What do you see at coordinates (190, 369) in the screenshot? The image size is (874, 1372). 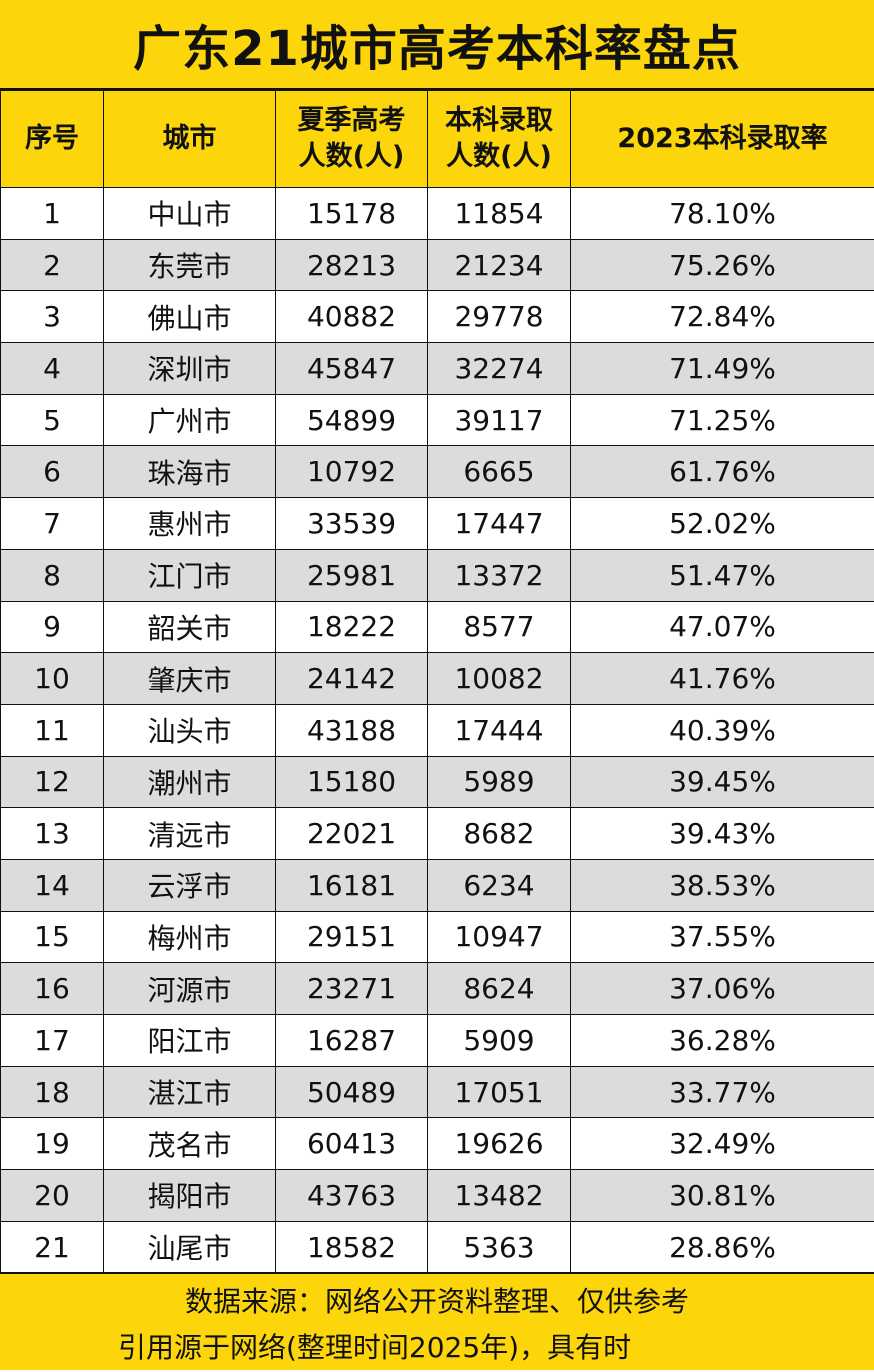 I see `cell-city: 深圳市` at bounding box center [190, 369].